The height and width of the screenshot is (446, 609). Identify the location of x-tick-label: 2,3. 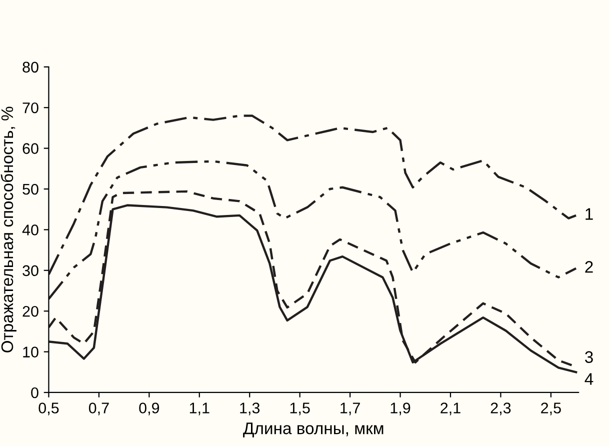
(500, 409).